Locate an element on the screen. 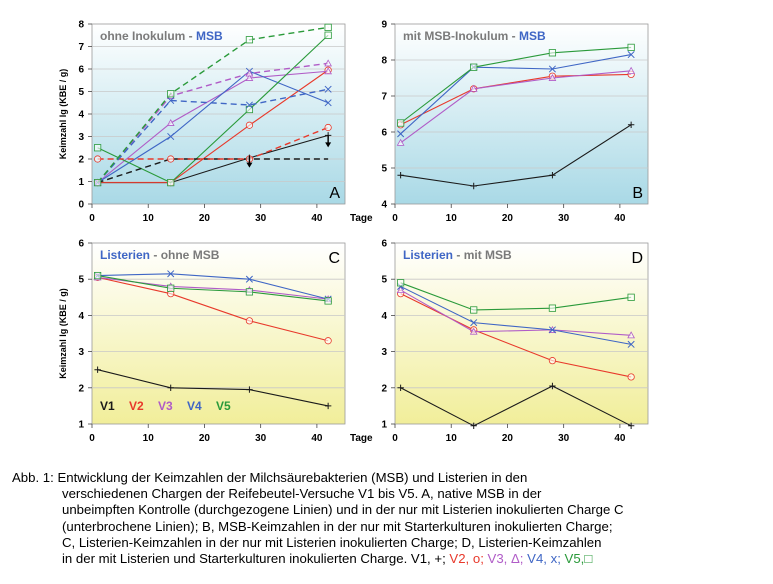 The image size is (773, 584). panel-b: 4 5 6 7 8 9 0 10 20 30 40 mit MSB-Inokulum - MSB B is located at coordinates (515, 122).